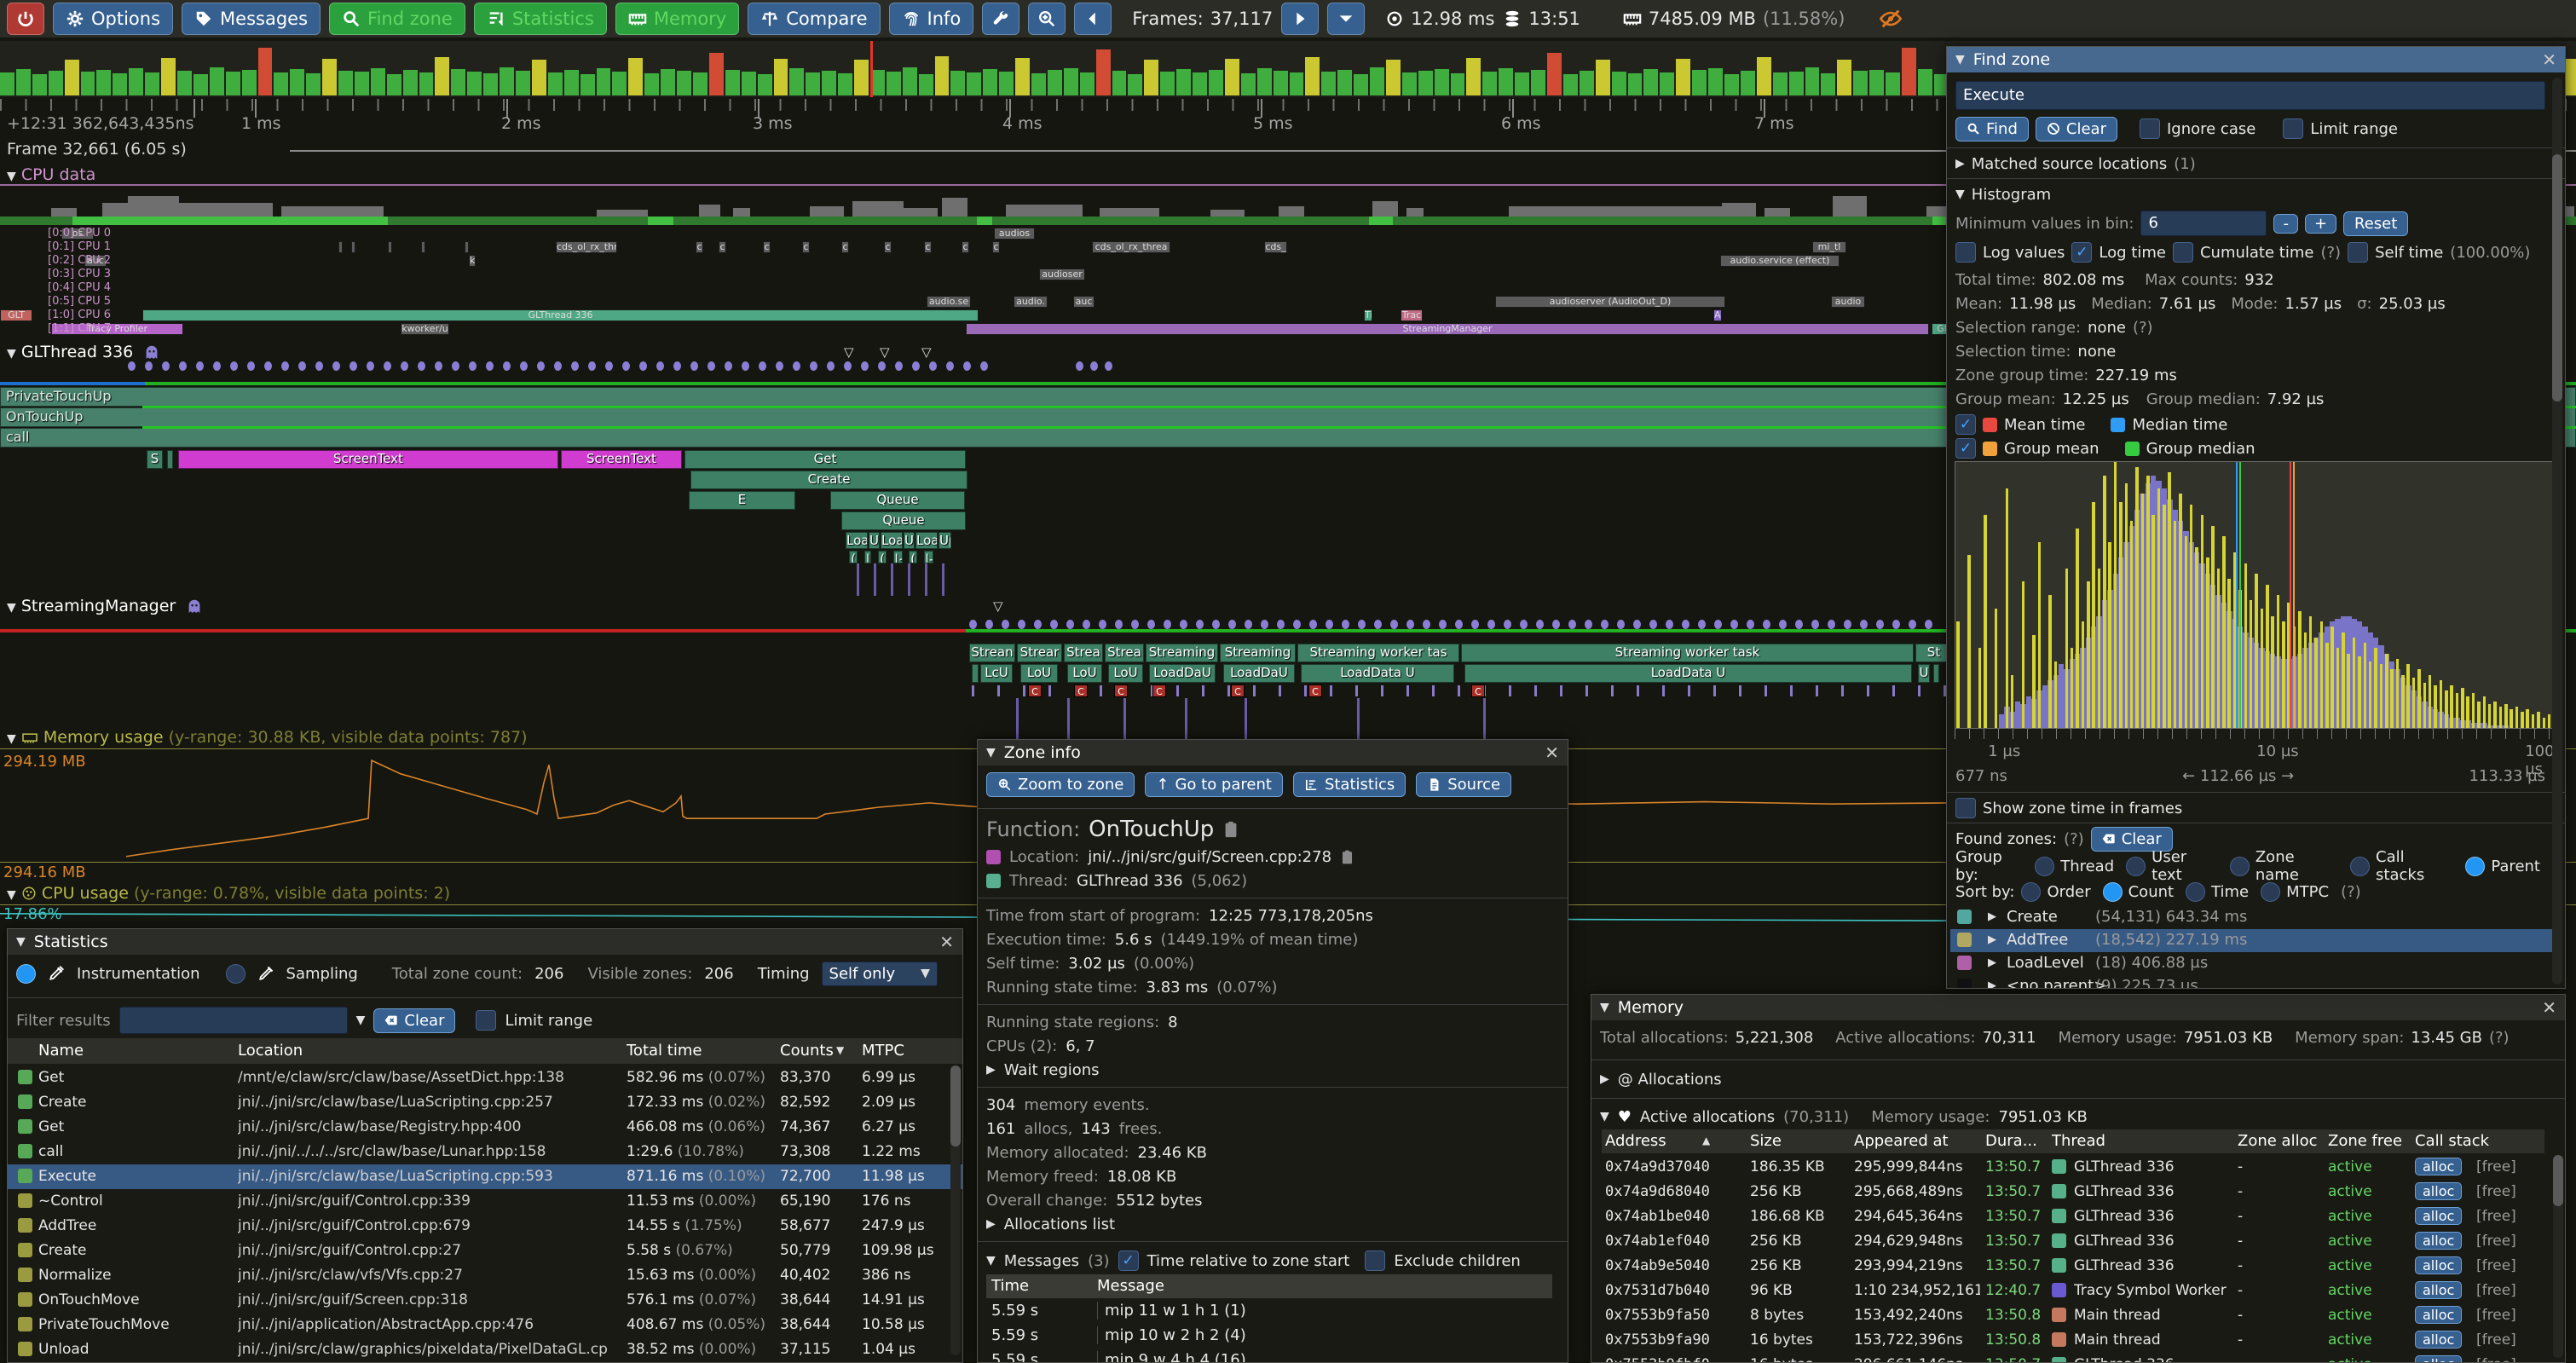  What do you see at coordinates (2172, 866) in the screenshot?
I see `group-by-option: User text` at bounding box center [2172, 866].